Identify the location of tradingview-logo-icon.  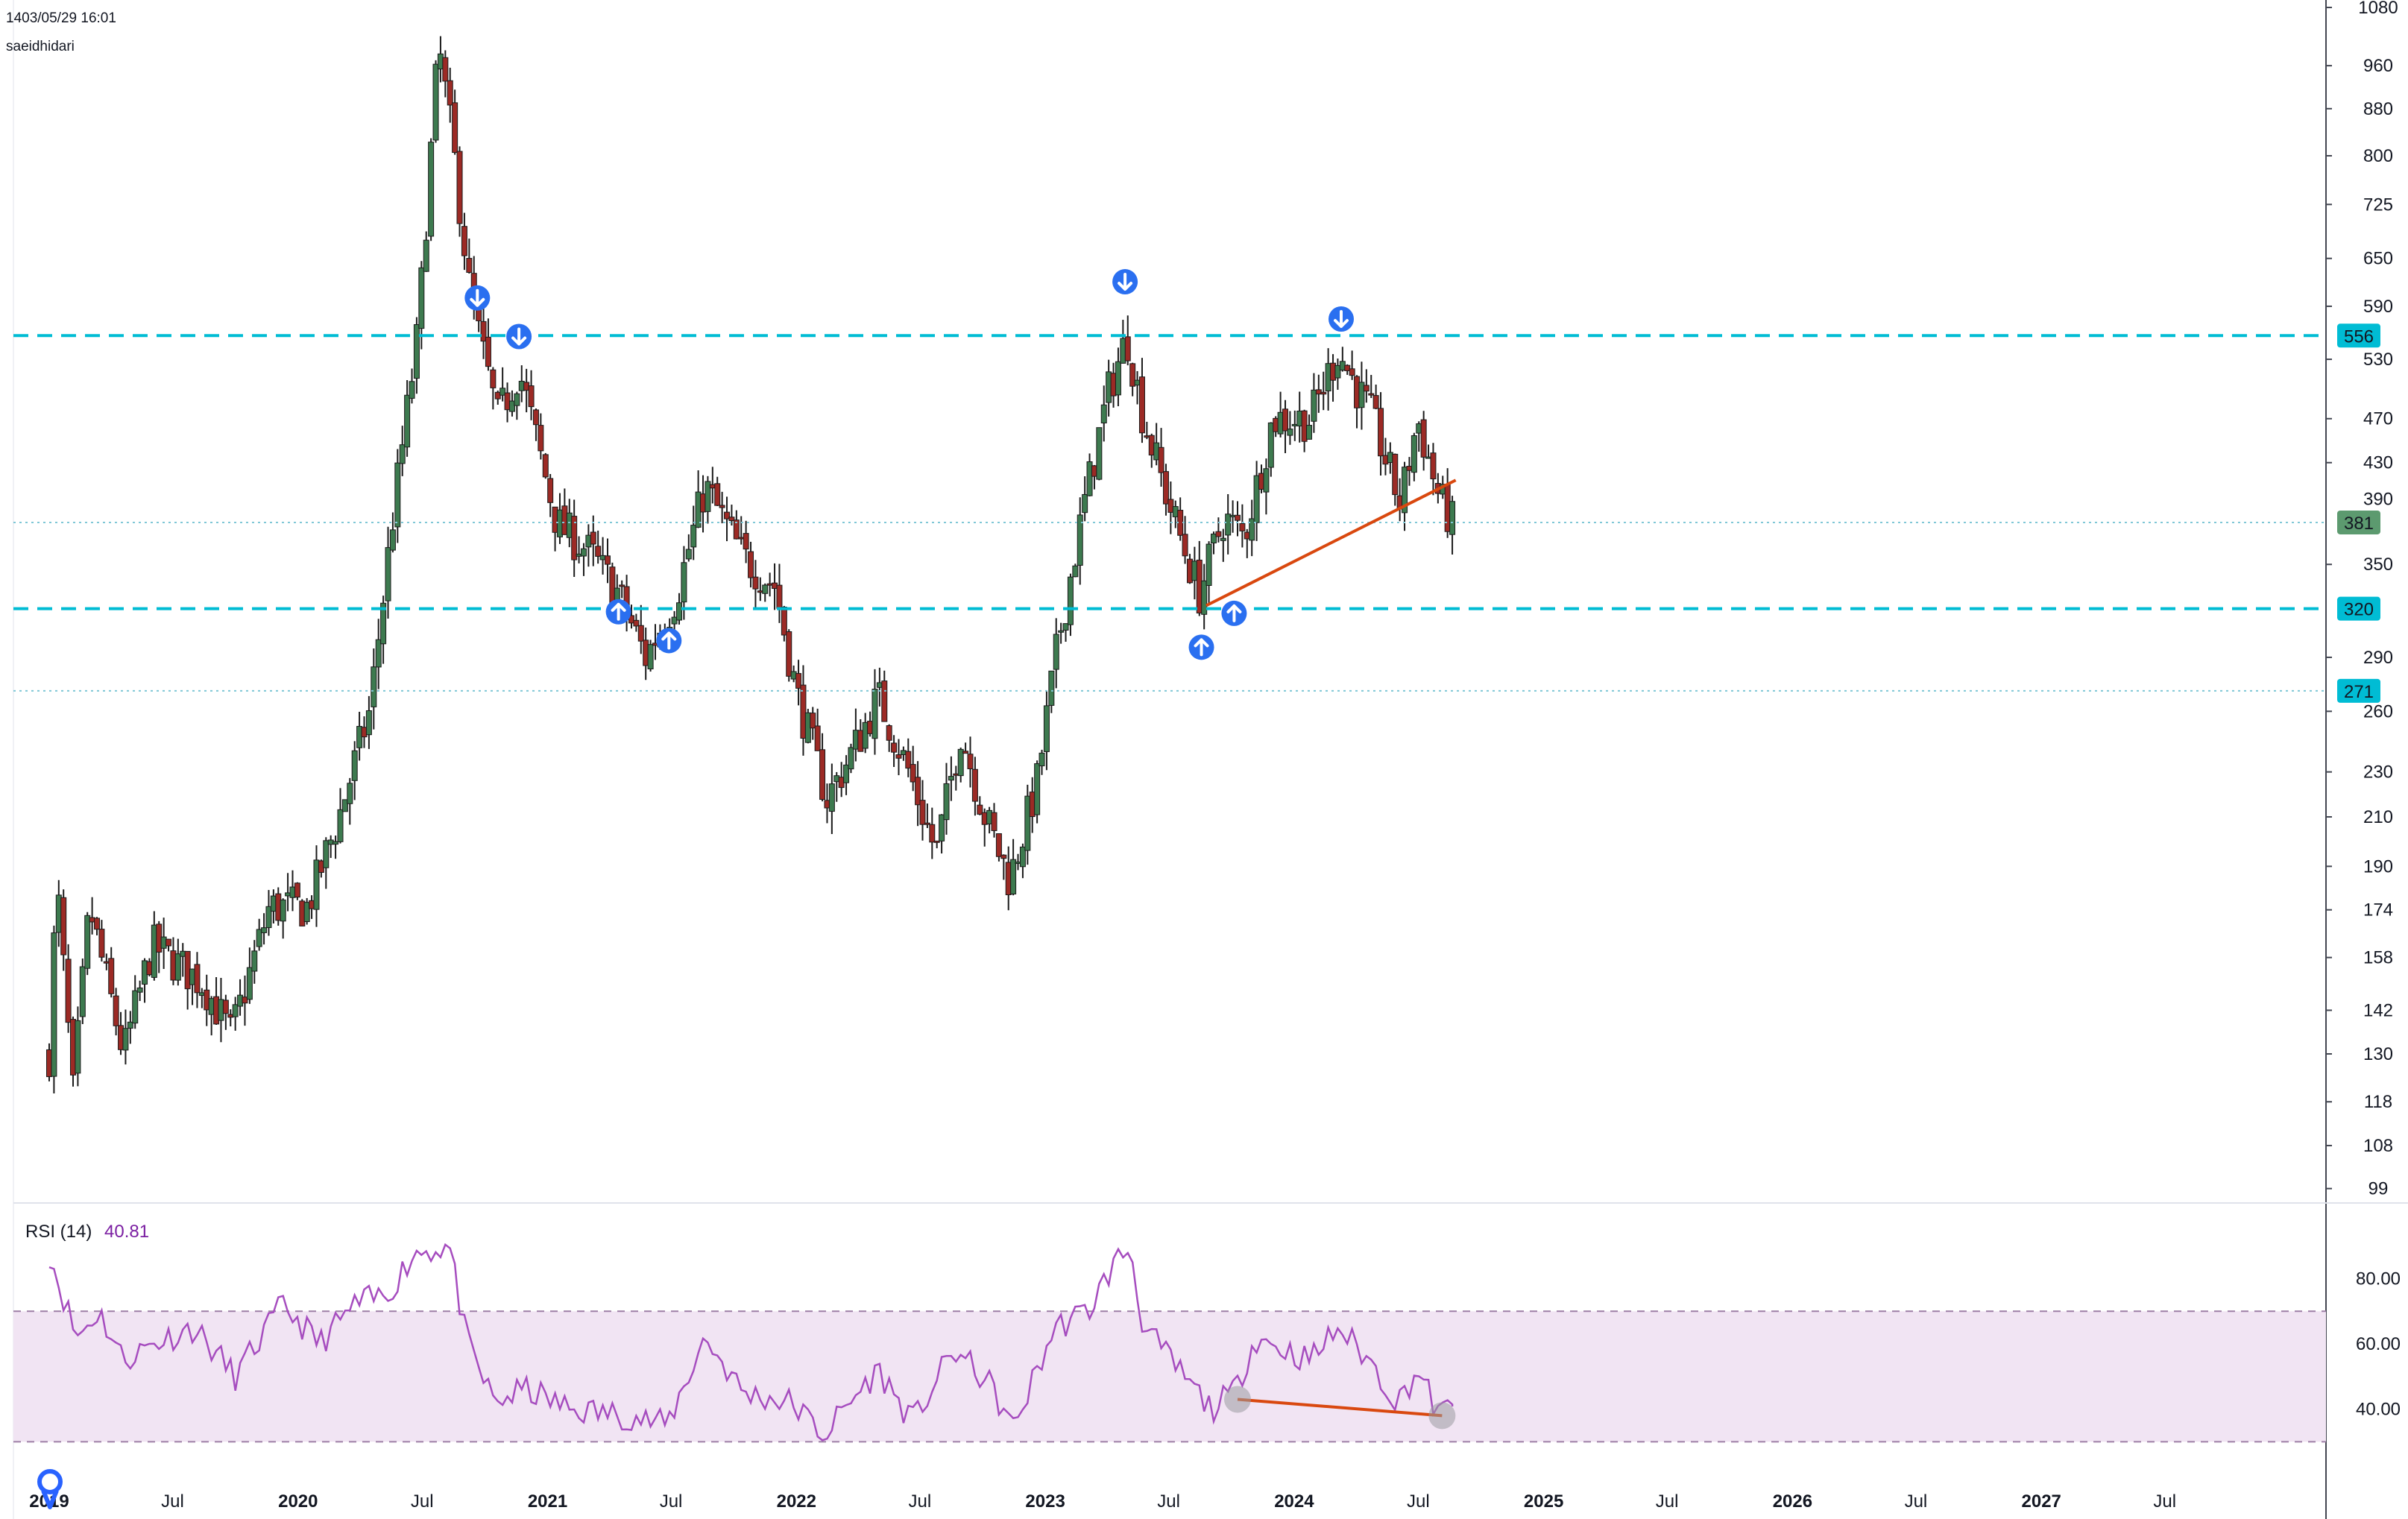
(50, 1489).